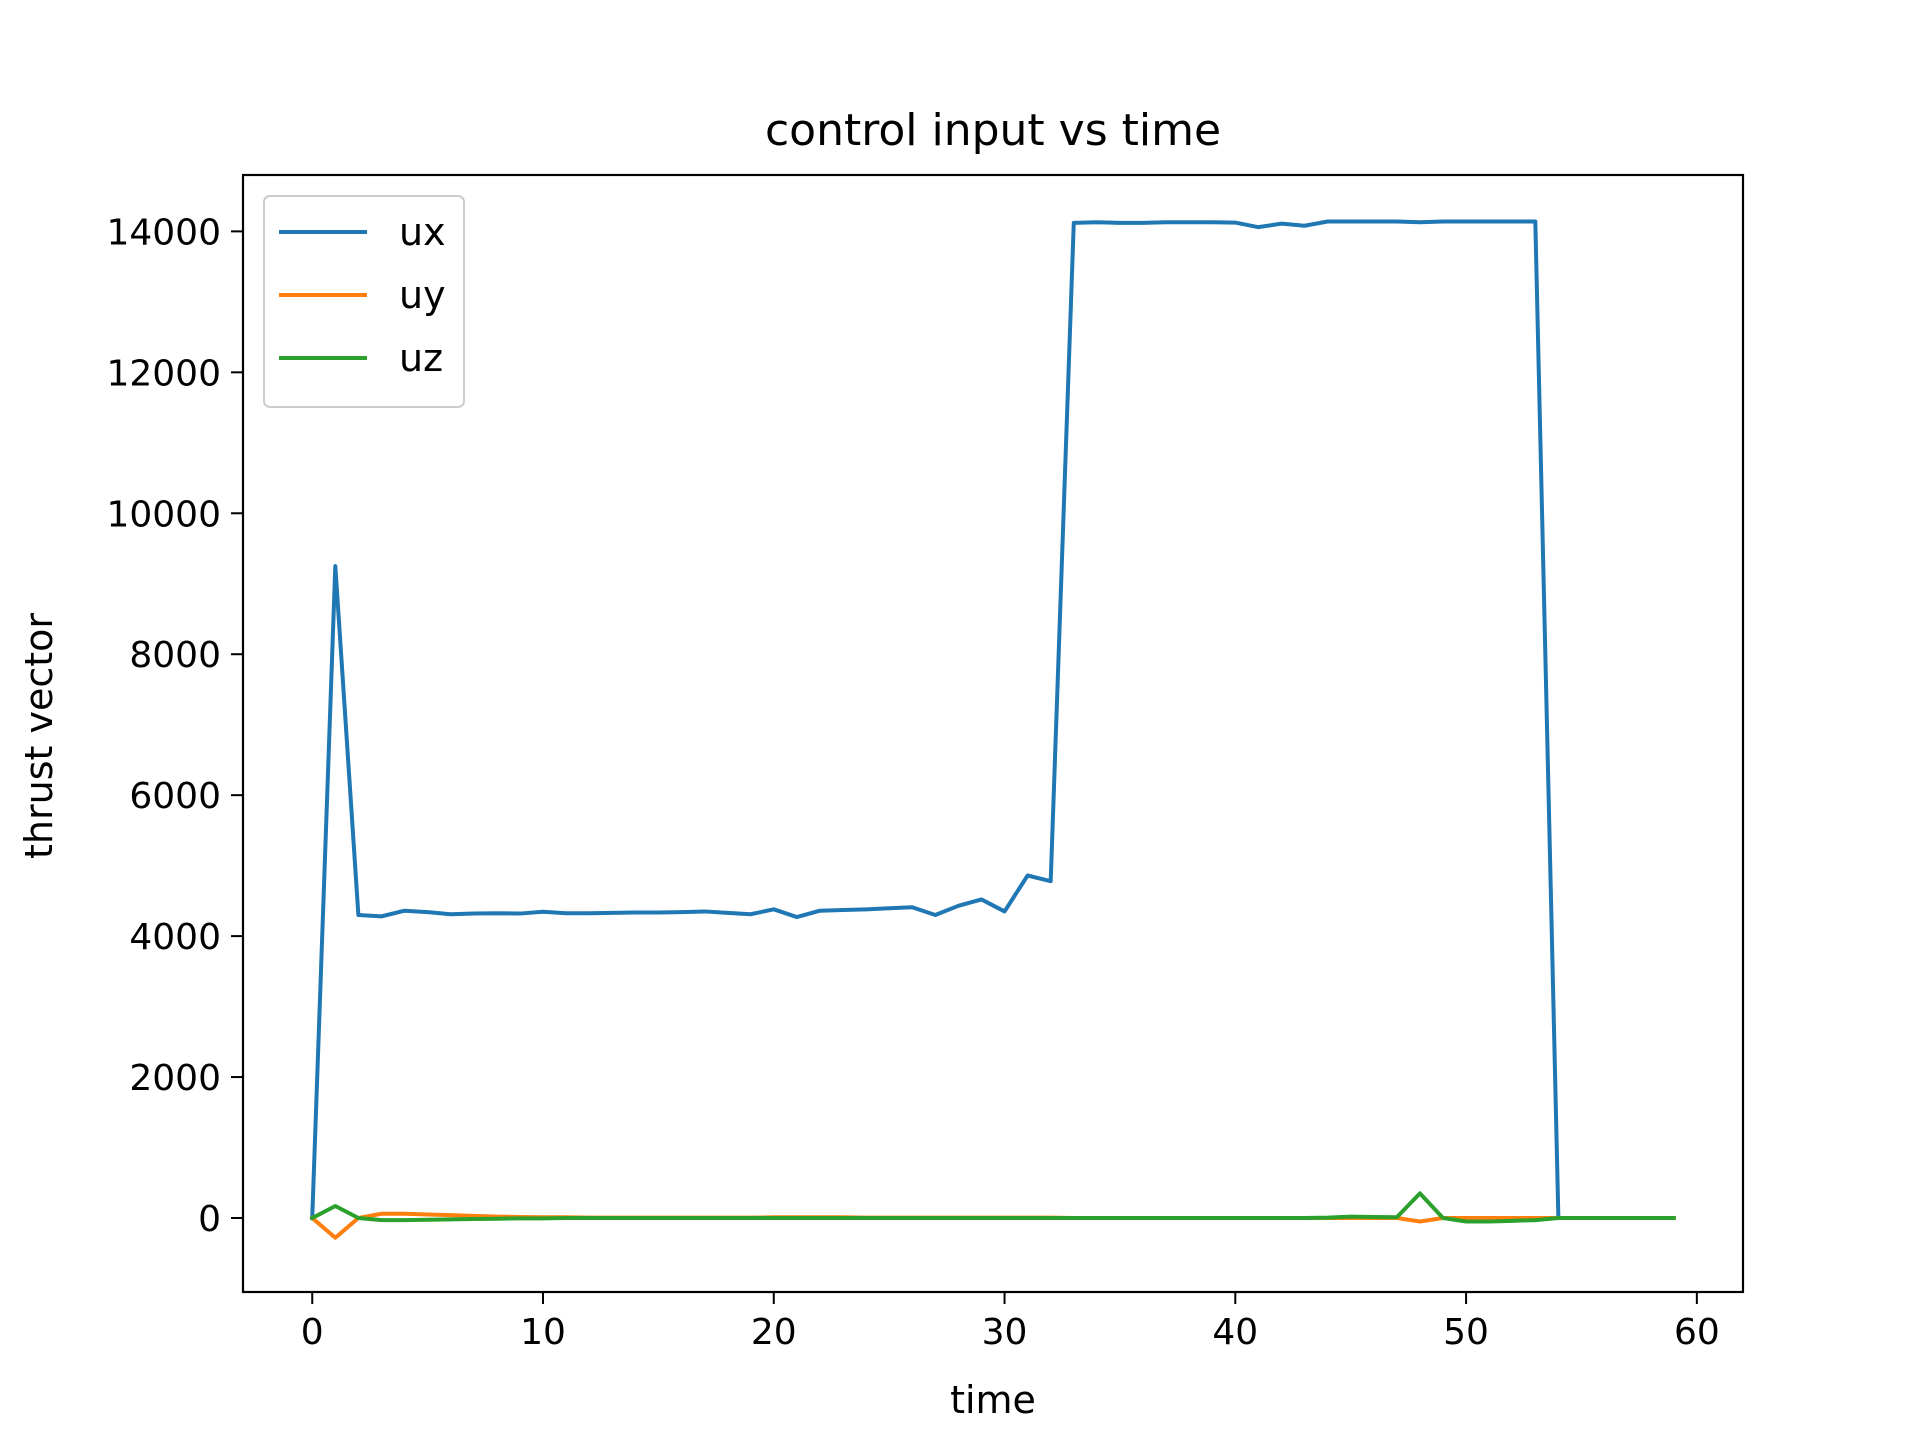 The height and width of the screenshot is (1440, 1920). I want to click on x-tick-label: 30, so click(1005, 1332).